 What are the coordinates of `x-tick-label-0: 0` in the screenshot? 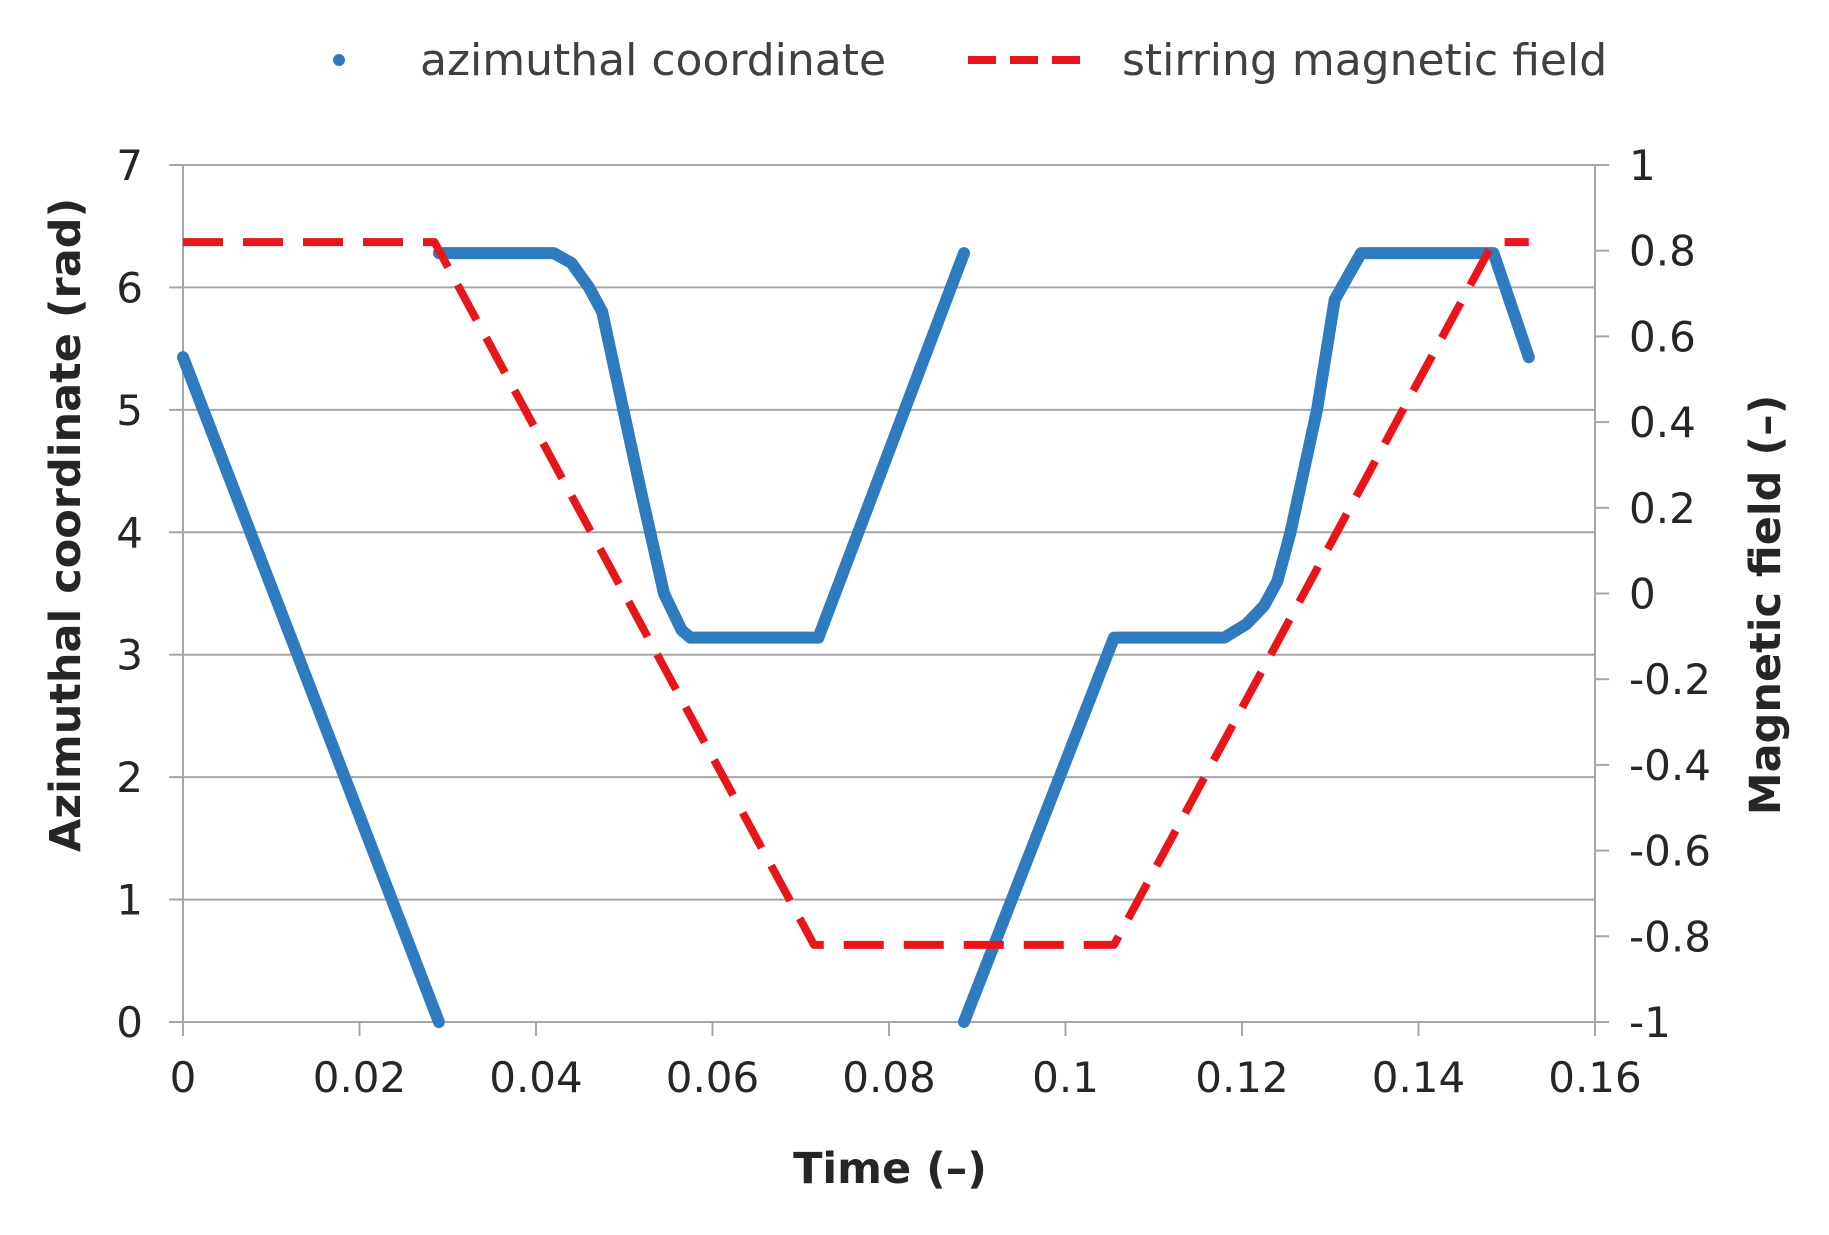 It's located at (183, 1077).